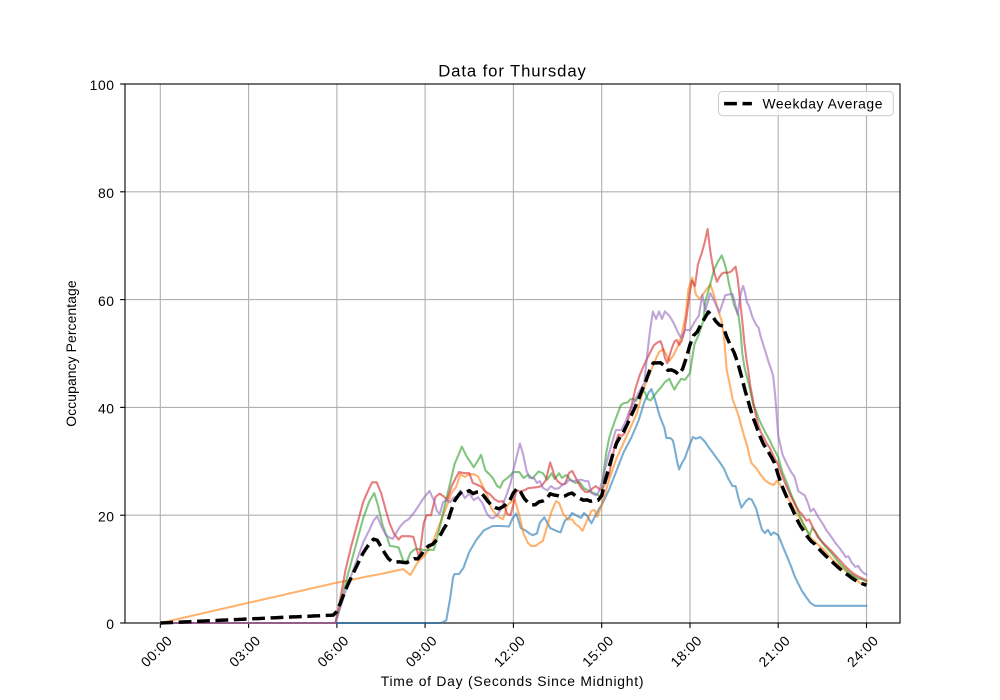 The image size is (1000, 700). I want to click on svg-text: 40, so click(106, 409).